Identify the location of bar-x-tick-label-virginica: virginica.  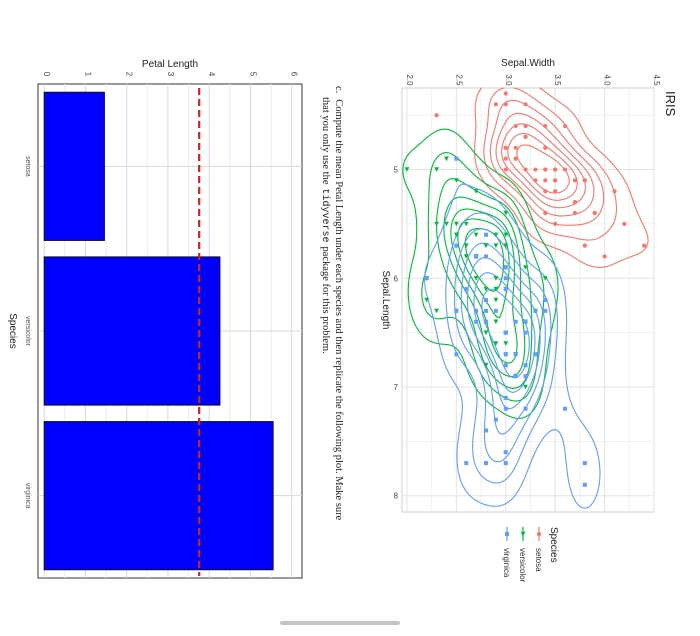
(27, 496).